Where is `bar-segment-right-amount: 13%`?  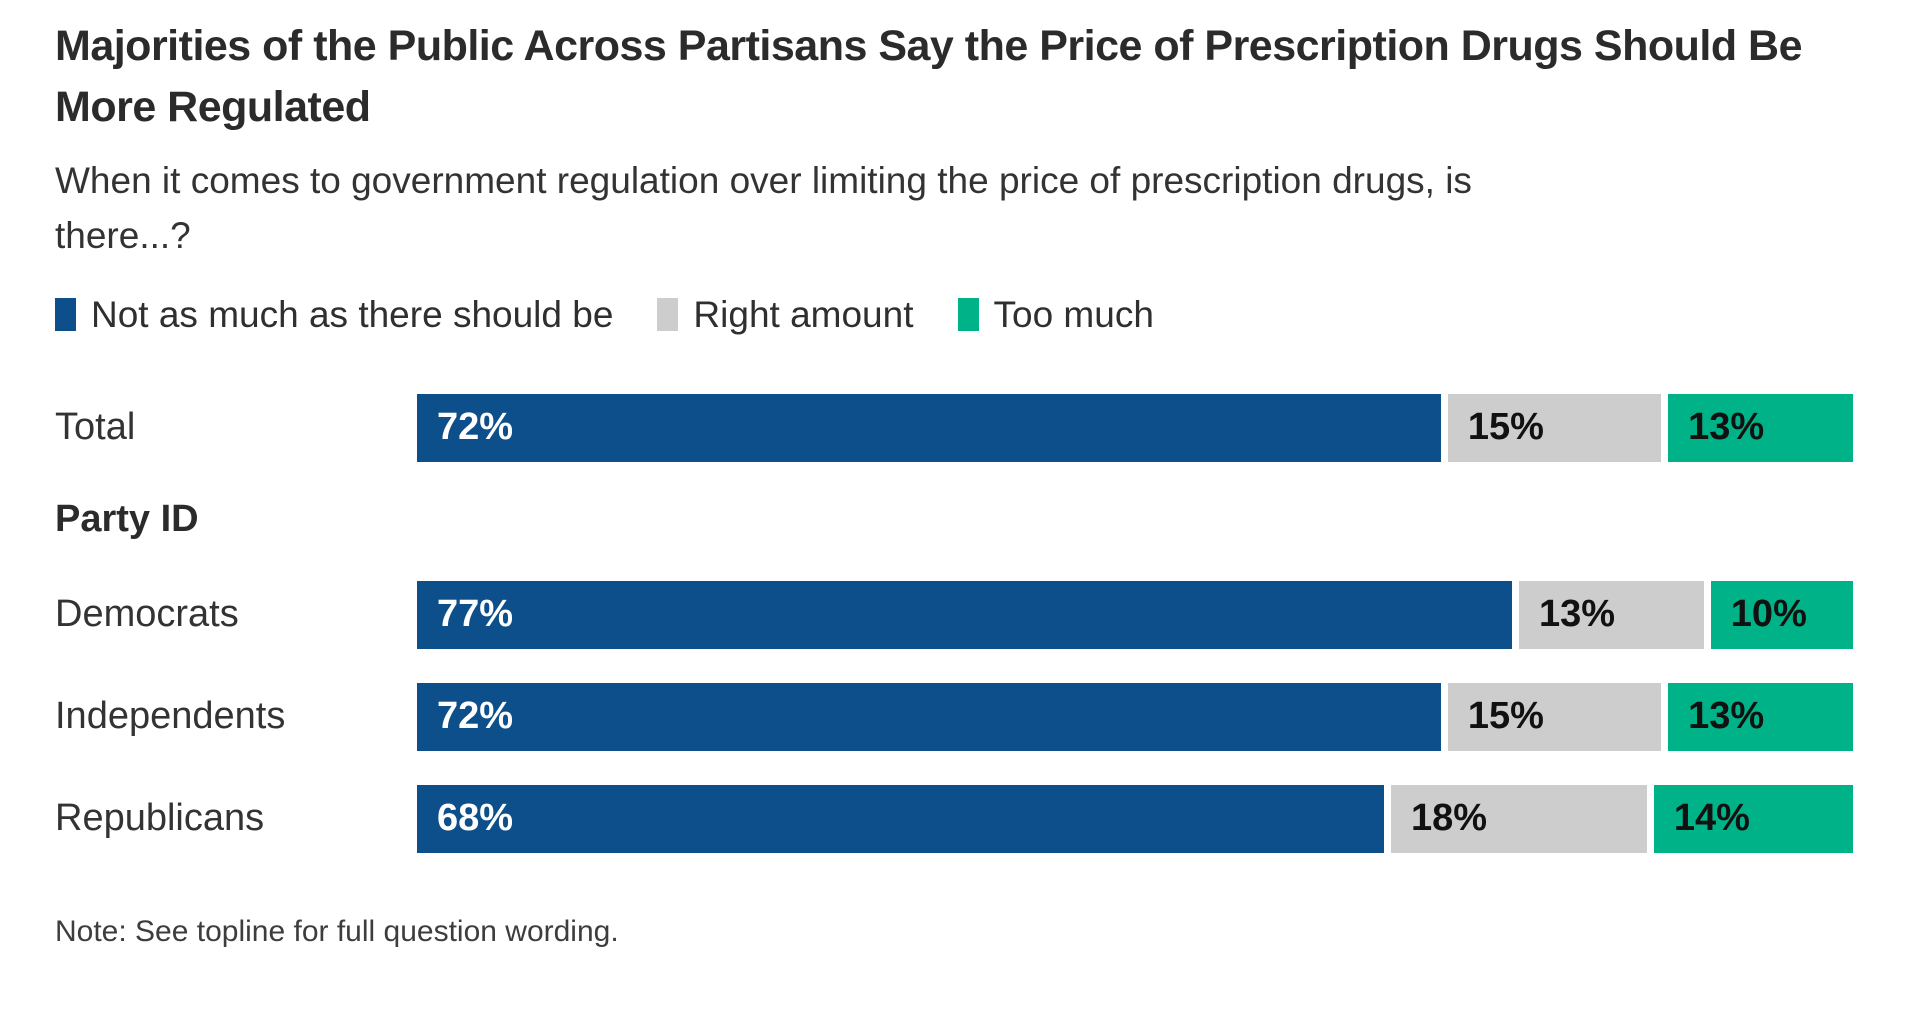 bar-segment-right-amount: 13% is located at coordinates (1611, 614).